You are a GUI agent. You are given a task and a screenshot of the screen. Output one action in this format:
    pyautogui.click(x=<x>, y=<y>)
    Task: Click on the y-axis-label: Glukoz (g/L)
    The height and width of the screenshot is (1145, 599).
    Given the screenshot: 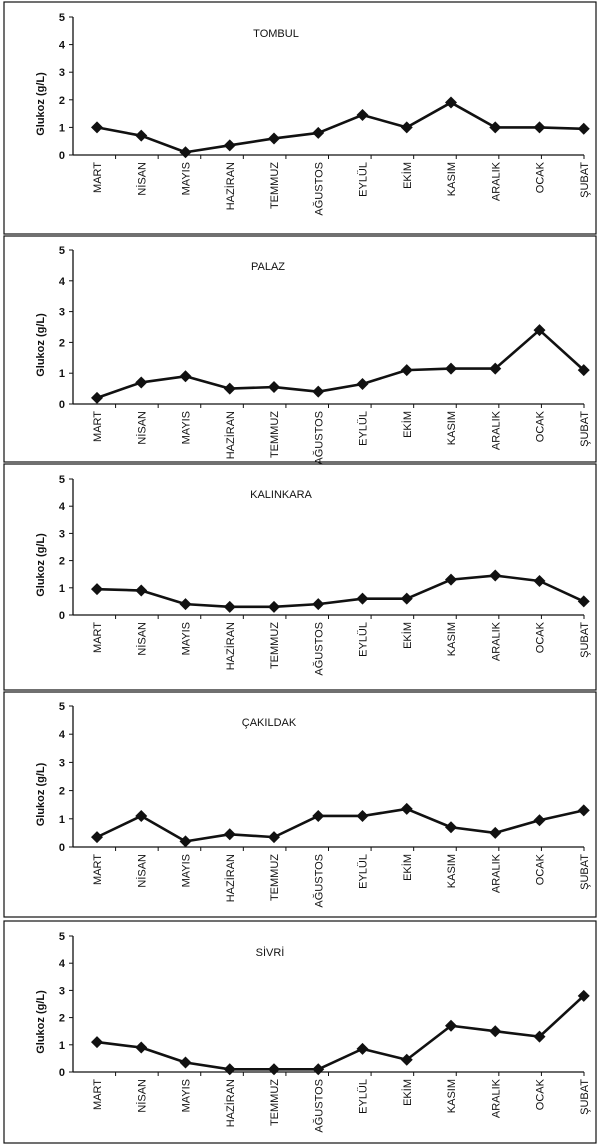 What is the action you would take?
    pyautogui.click(x=41, y=565)
    